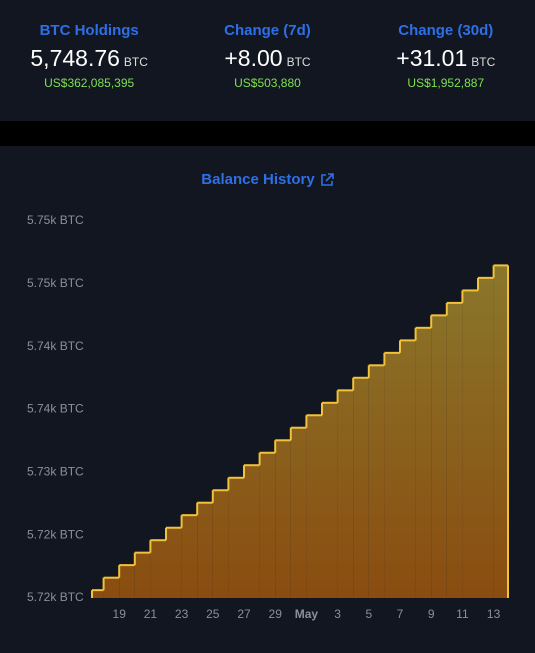 The height and width of the screenshot is (653, 535). I want to click on stat-value: +31.01 BTC, so click(446, 58).